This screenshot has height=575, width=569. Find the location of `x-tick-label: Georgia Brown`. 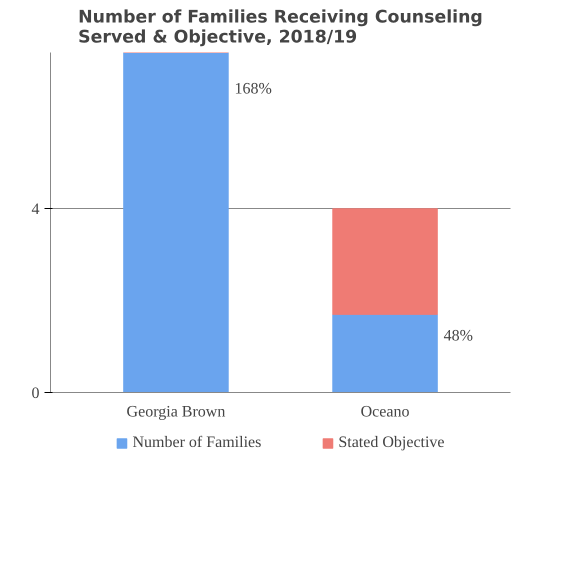

x-tick-label: Georgia Brown is located at coordinates (176, 412).